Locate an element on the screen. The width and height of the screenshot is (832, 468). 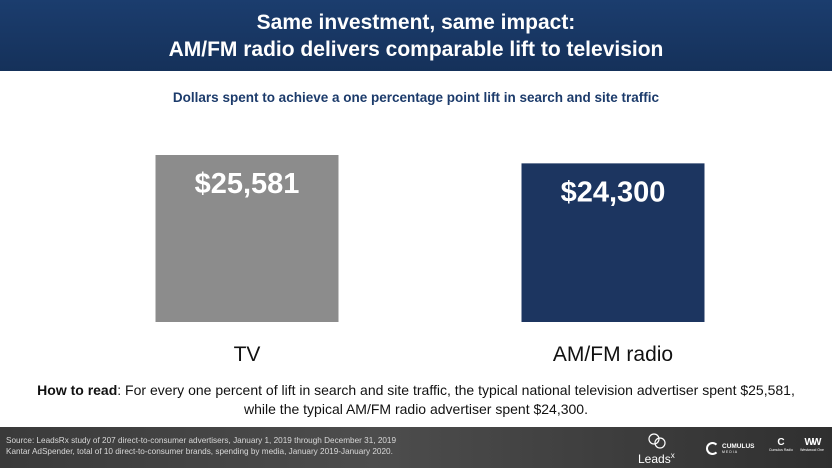
cumulus-radio-mark: C is located at coordinates (781, 442).